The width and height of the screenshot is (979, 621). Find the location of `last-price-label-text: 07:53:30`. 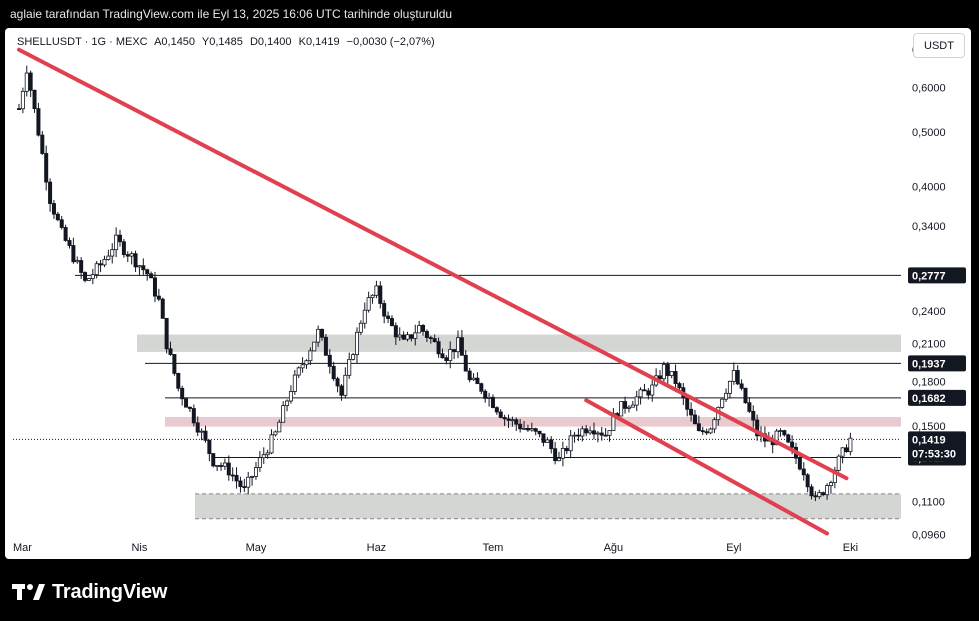

last-price-label-text: 07:53:30 is located at coordinates (934, 454).